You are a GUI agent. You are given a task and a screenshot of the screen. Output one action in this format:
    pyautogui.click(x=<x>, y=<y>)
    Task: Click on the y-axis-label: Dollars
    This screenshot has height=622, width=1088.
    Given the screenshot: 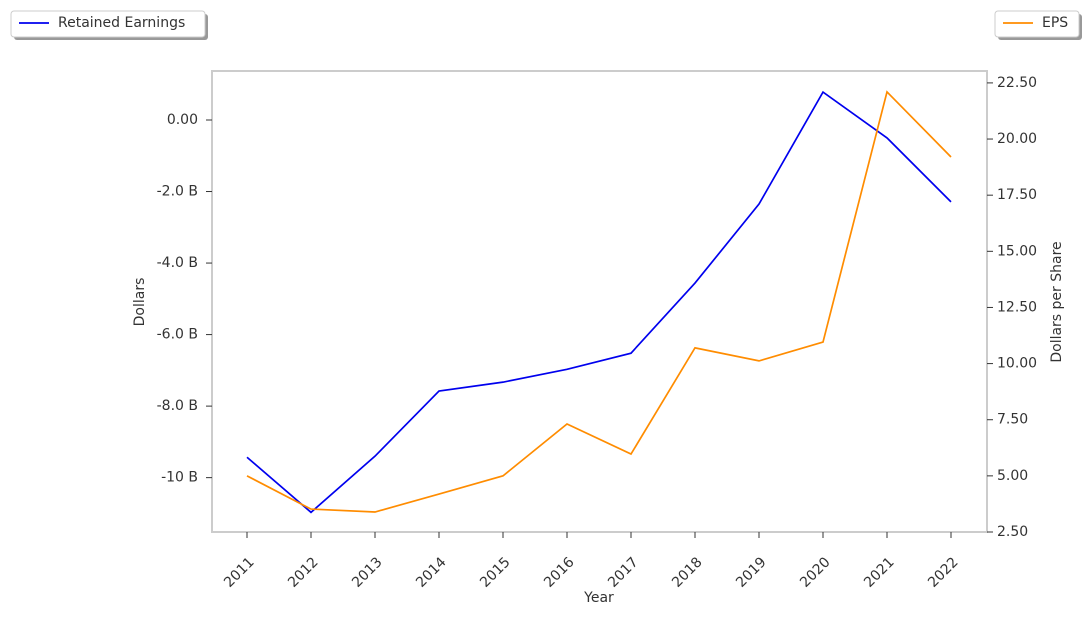 What is the action you would take?
    pyautogui.click(x=140, y=302)
    